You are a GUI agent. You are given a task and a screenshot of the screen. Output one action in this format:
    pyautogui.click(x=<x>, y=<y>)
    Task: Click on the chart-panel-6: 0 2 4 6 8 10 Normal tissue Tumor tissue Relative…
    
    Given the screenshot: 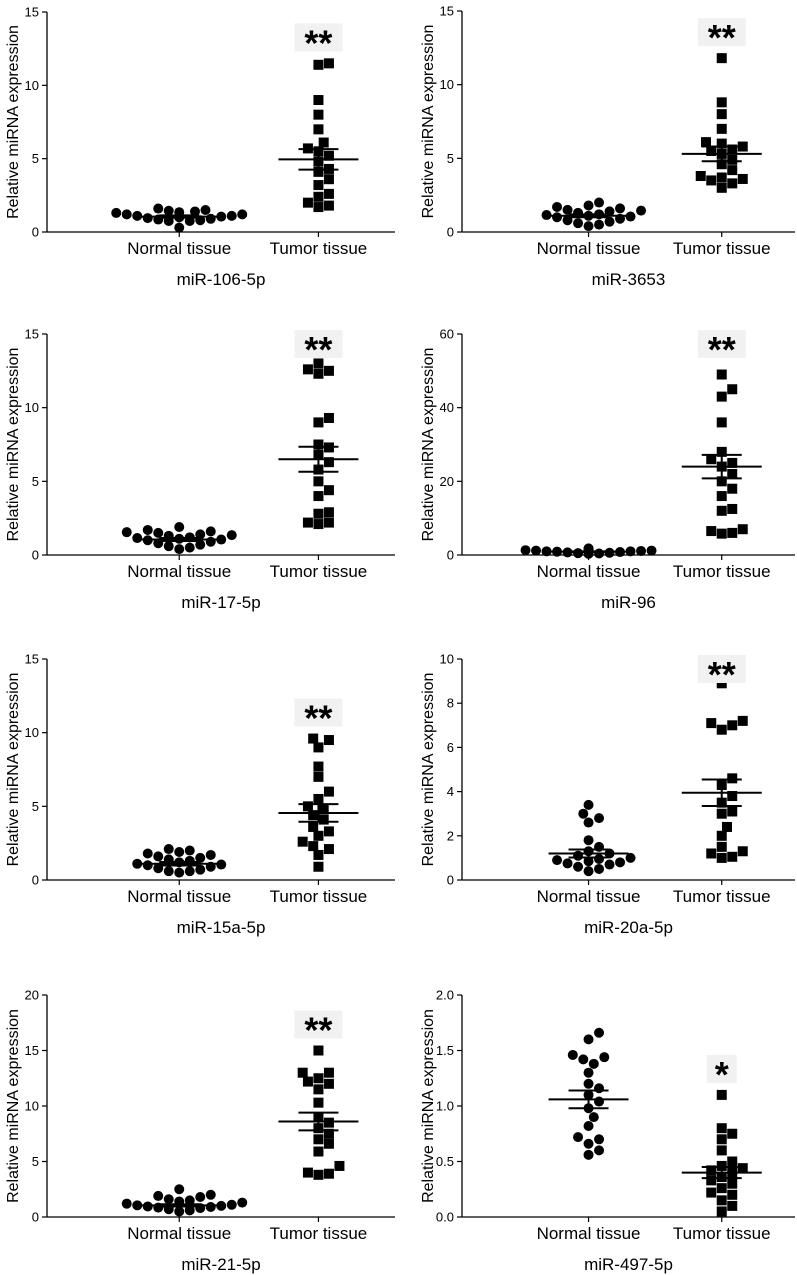 What is the action you would take?
    pyautogui.click(x=607, y=794)
    